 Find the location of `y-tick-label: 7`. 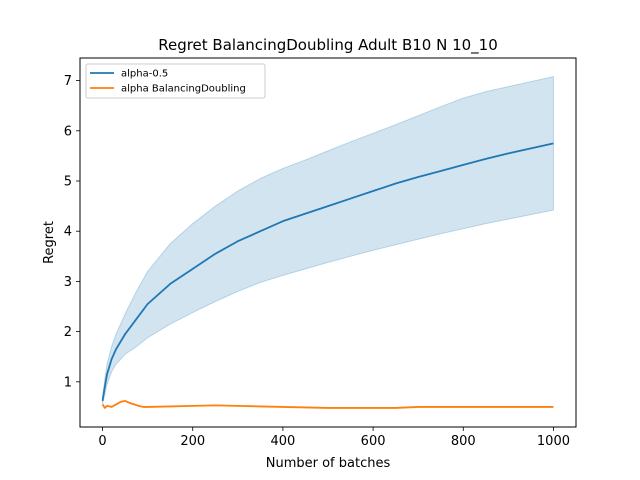

y-tick-label: 7 is located at coordinates (68, 81).